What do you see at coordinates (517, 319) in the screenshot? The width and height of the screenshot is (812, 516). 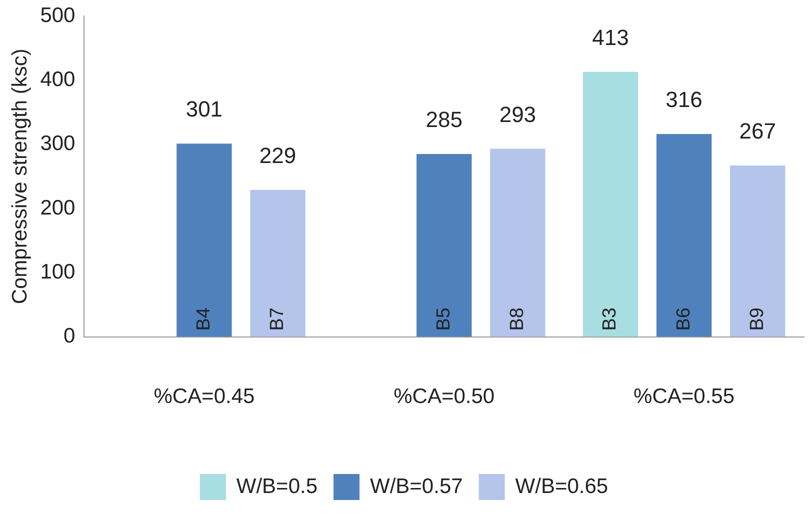 I see `annotation: B8` at bounding box center [517, 319].